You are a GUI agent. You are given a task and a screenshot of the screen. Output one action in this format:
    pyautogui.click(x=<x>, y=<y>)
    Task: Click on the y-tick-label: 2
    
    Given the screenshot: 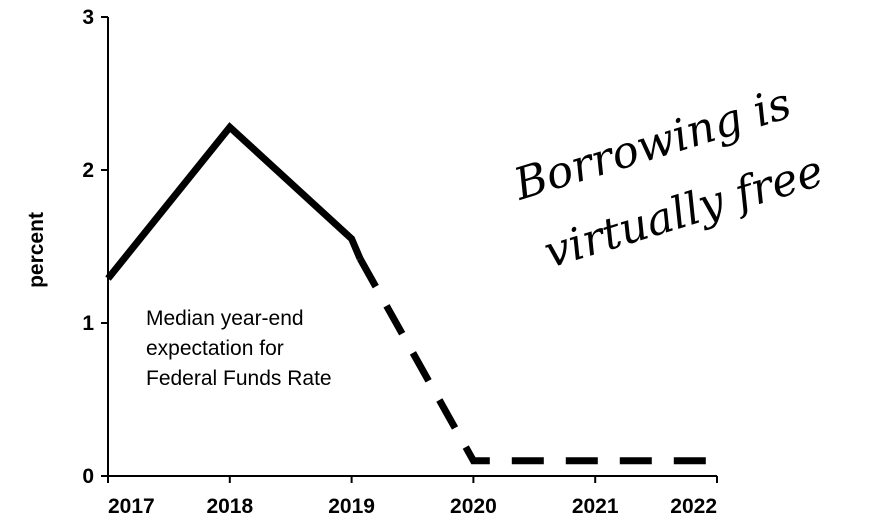 What is the action you would take?
    pyautogui.click(x=88, y=170)
    